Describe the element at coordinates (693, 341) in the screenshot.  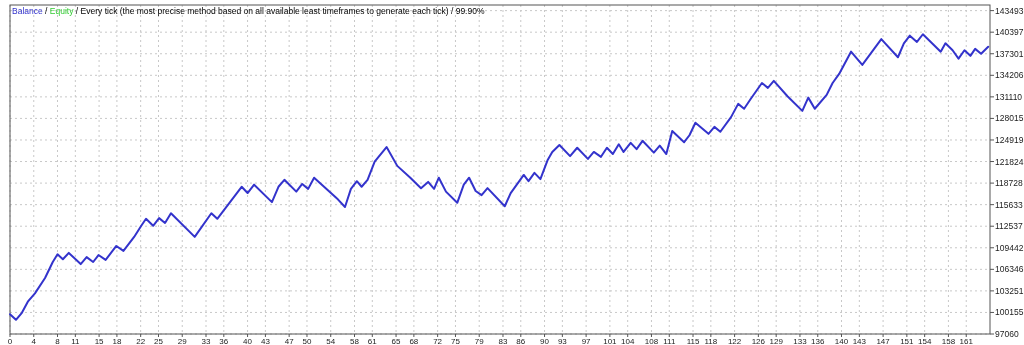
I see `x-tick-label: 115` at that location.